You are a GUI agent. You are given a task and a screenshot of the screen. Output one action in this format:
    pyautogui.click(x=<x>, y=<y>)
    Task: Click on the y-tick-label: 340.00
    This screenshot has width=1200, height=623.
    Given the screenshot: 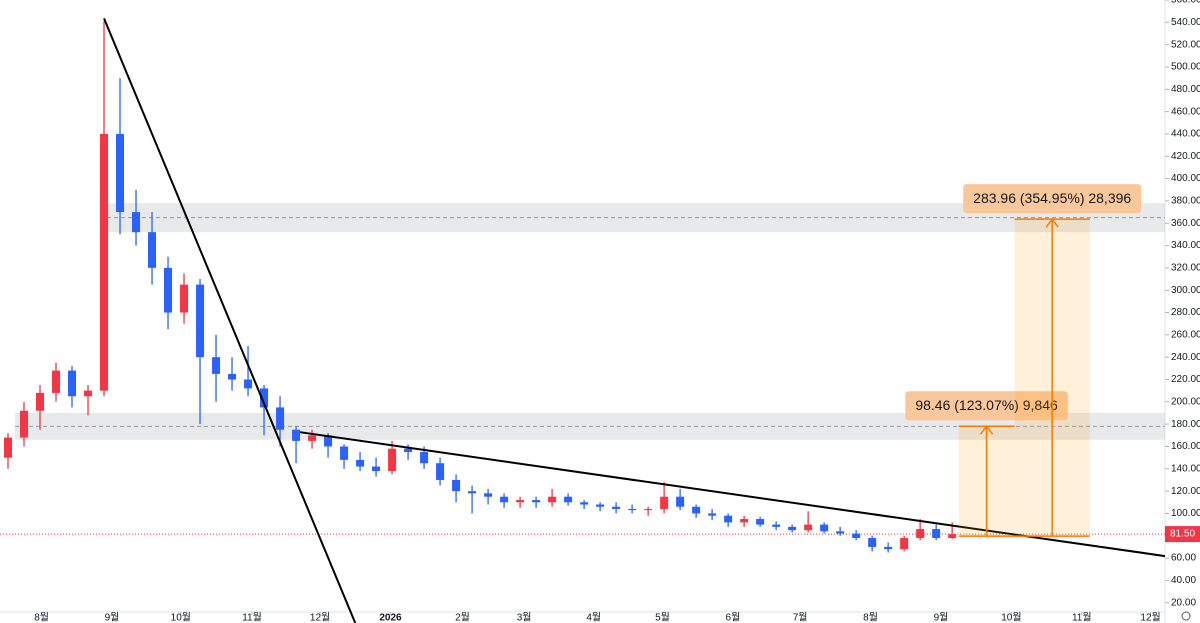 What is the action you would take?
    pyautogui.click(x=1185, y=245)
    